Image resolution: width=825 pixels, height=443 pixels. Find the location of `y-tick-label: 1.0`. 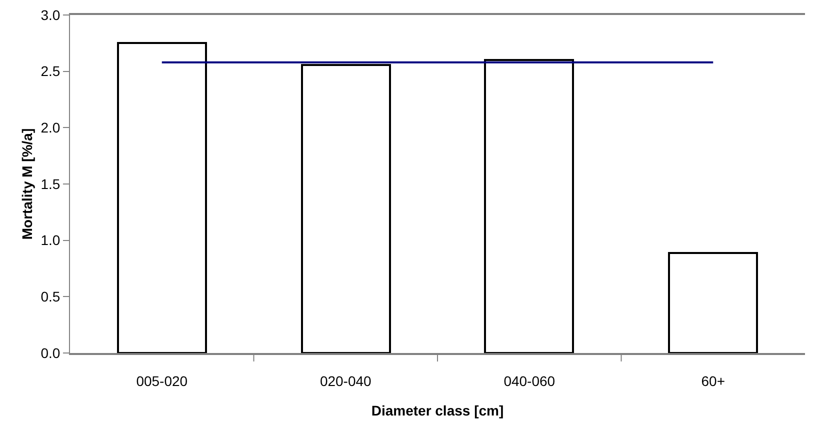

y-tick-label: 1.0 is located at coordinates (50, 240).